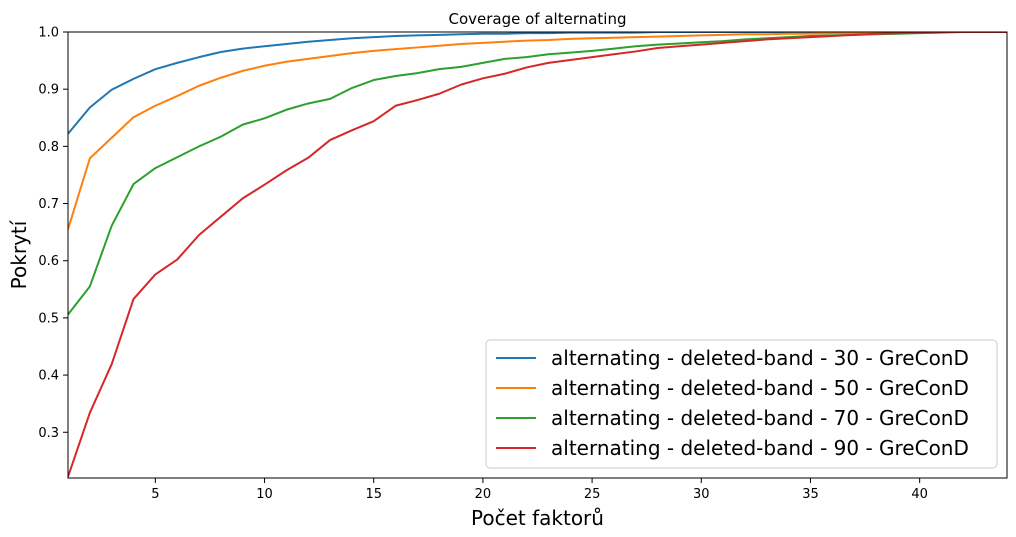 Image resolution: width=1016 pixels, height=537 pixels. Describe the element at coordinates (483, 494) in the screenshot. I see `x-tick-label: 20` at that location.